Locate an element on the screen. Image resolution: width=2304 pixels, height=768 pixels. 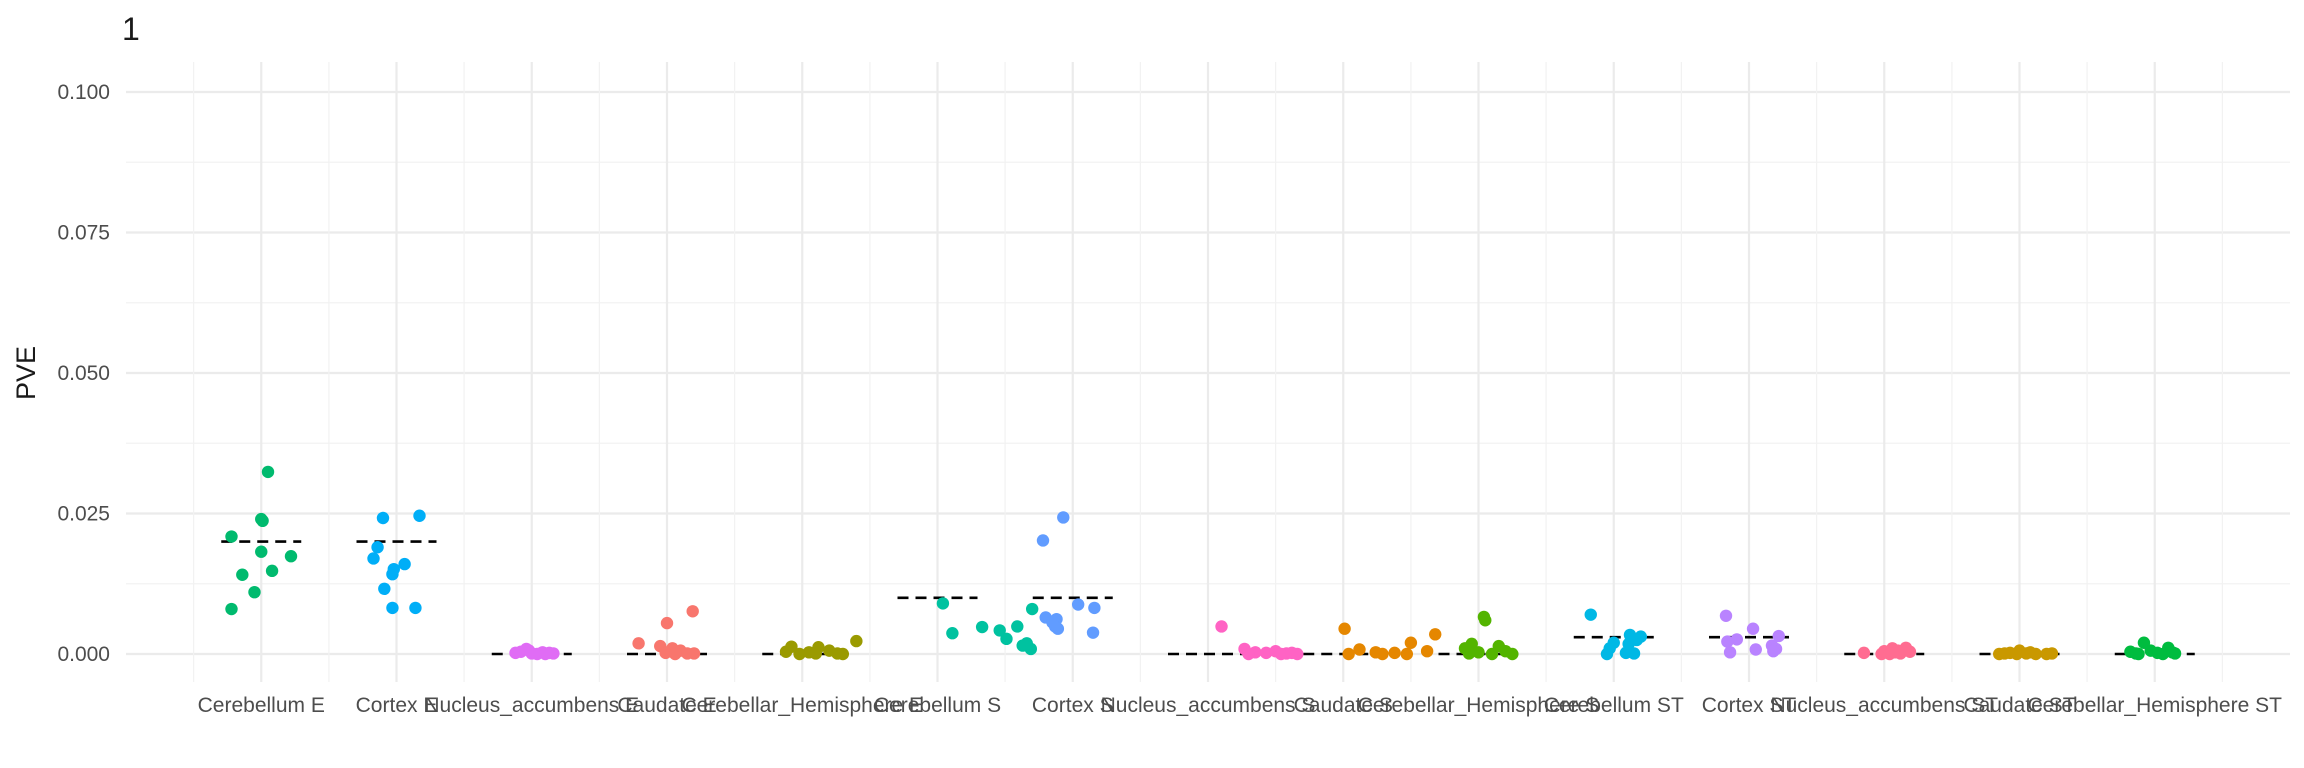
x-tick-label: Cerebellum S is located at coordinates (937, 705).